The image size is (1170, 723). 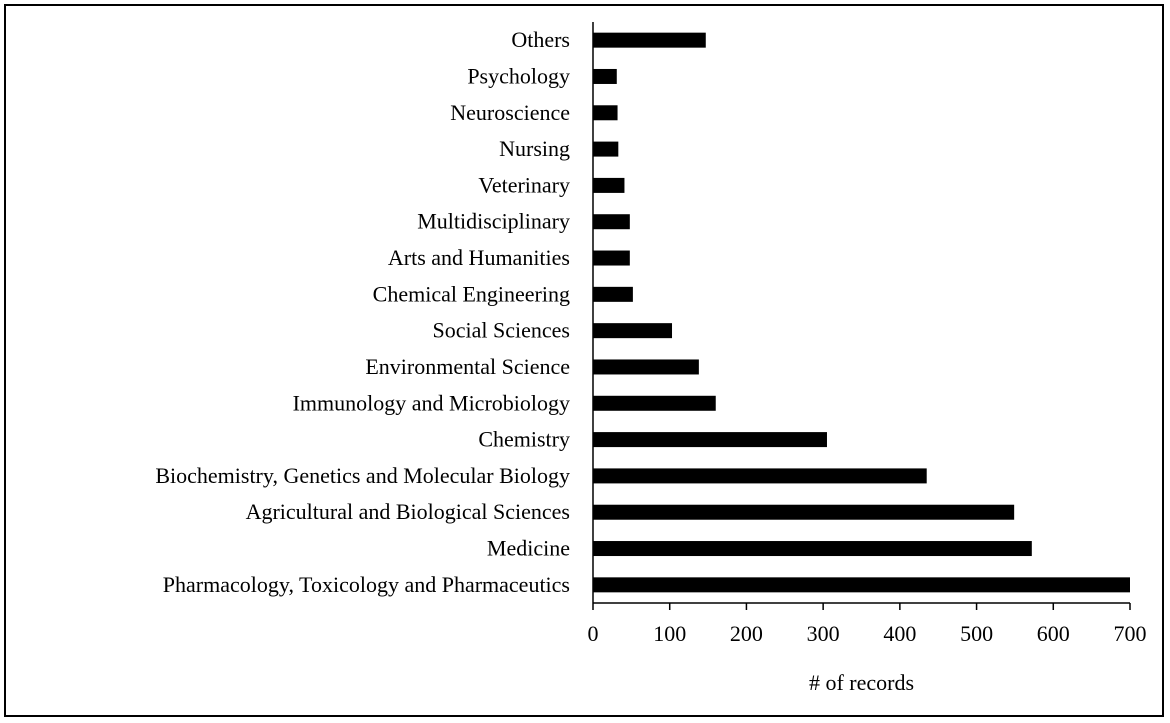 I want to click on category-label: Arts and Humanities, so click(x=479, y=257).